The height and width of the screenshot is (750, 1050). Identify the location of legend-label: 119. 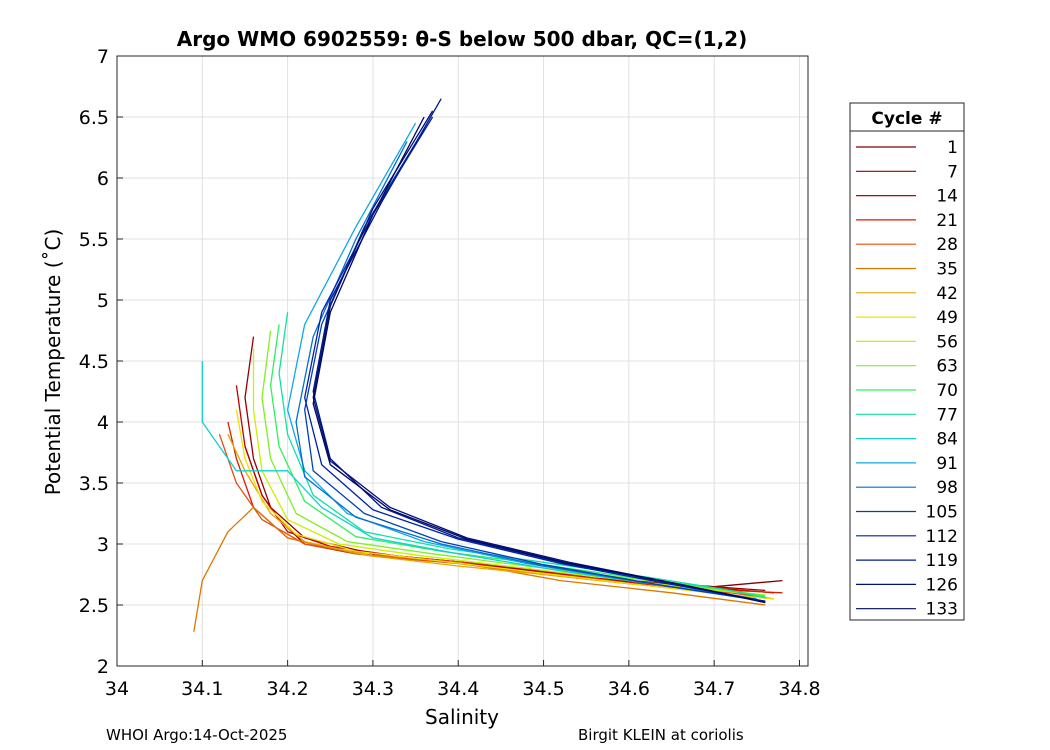
(942, 561).